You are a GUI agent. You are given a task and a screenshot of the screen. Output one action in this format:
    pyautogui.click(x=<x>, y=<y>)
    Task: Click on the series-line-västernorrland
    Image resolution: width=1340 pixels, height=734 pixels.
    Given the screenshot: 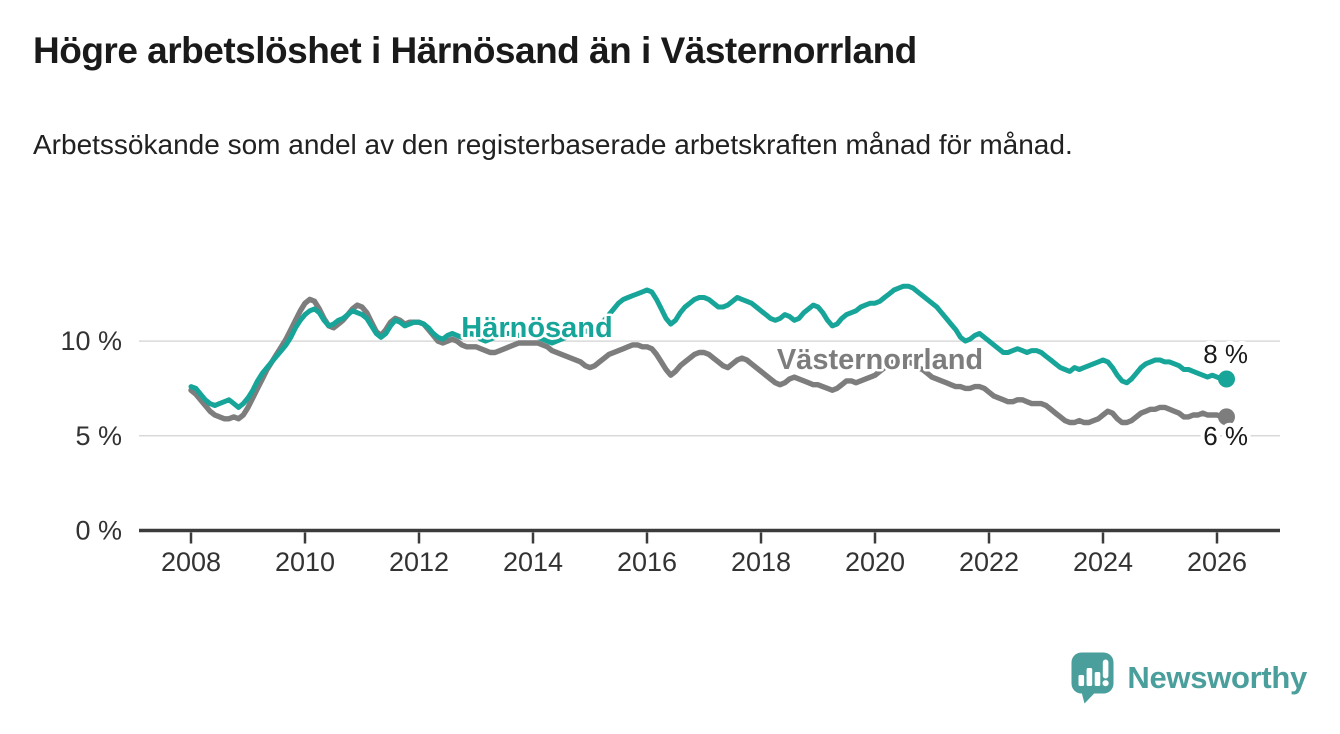 What is the action you would take?
    pyautogui.click(x=709, y=361)
    